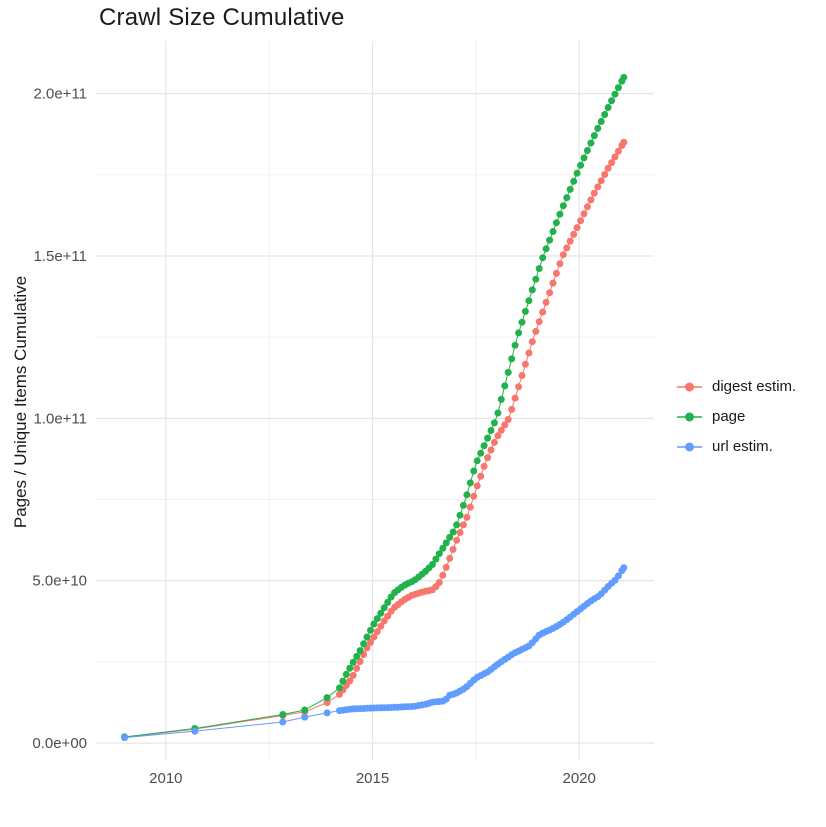  What do you see at coordinates (59, 581) in the screenshot?
I see `y-tick-label: 5.0e+10` at bounding box center [59, 581].